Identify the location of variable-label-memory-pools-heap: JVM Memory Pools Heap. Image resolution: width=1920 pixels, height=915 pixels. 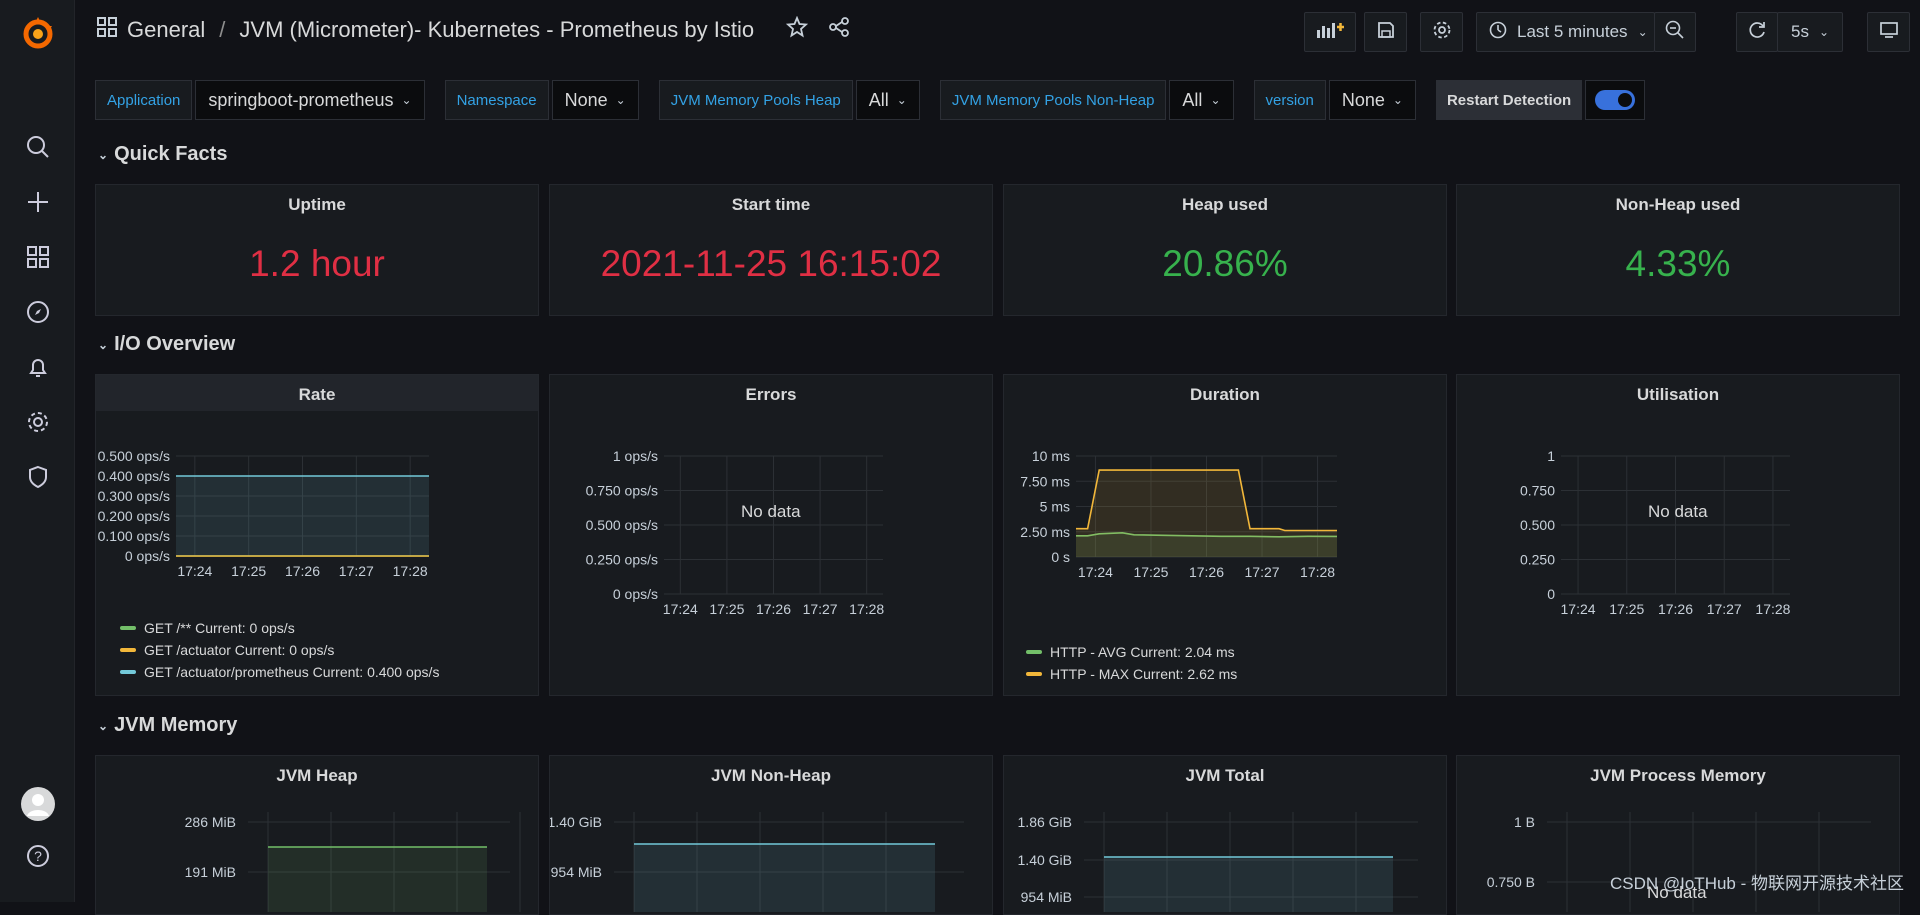
(756, 100).